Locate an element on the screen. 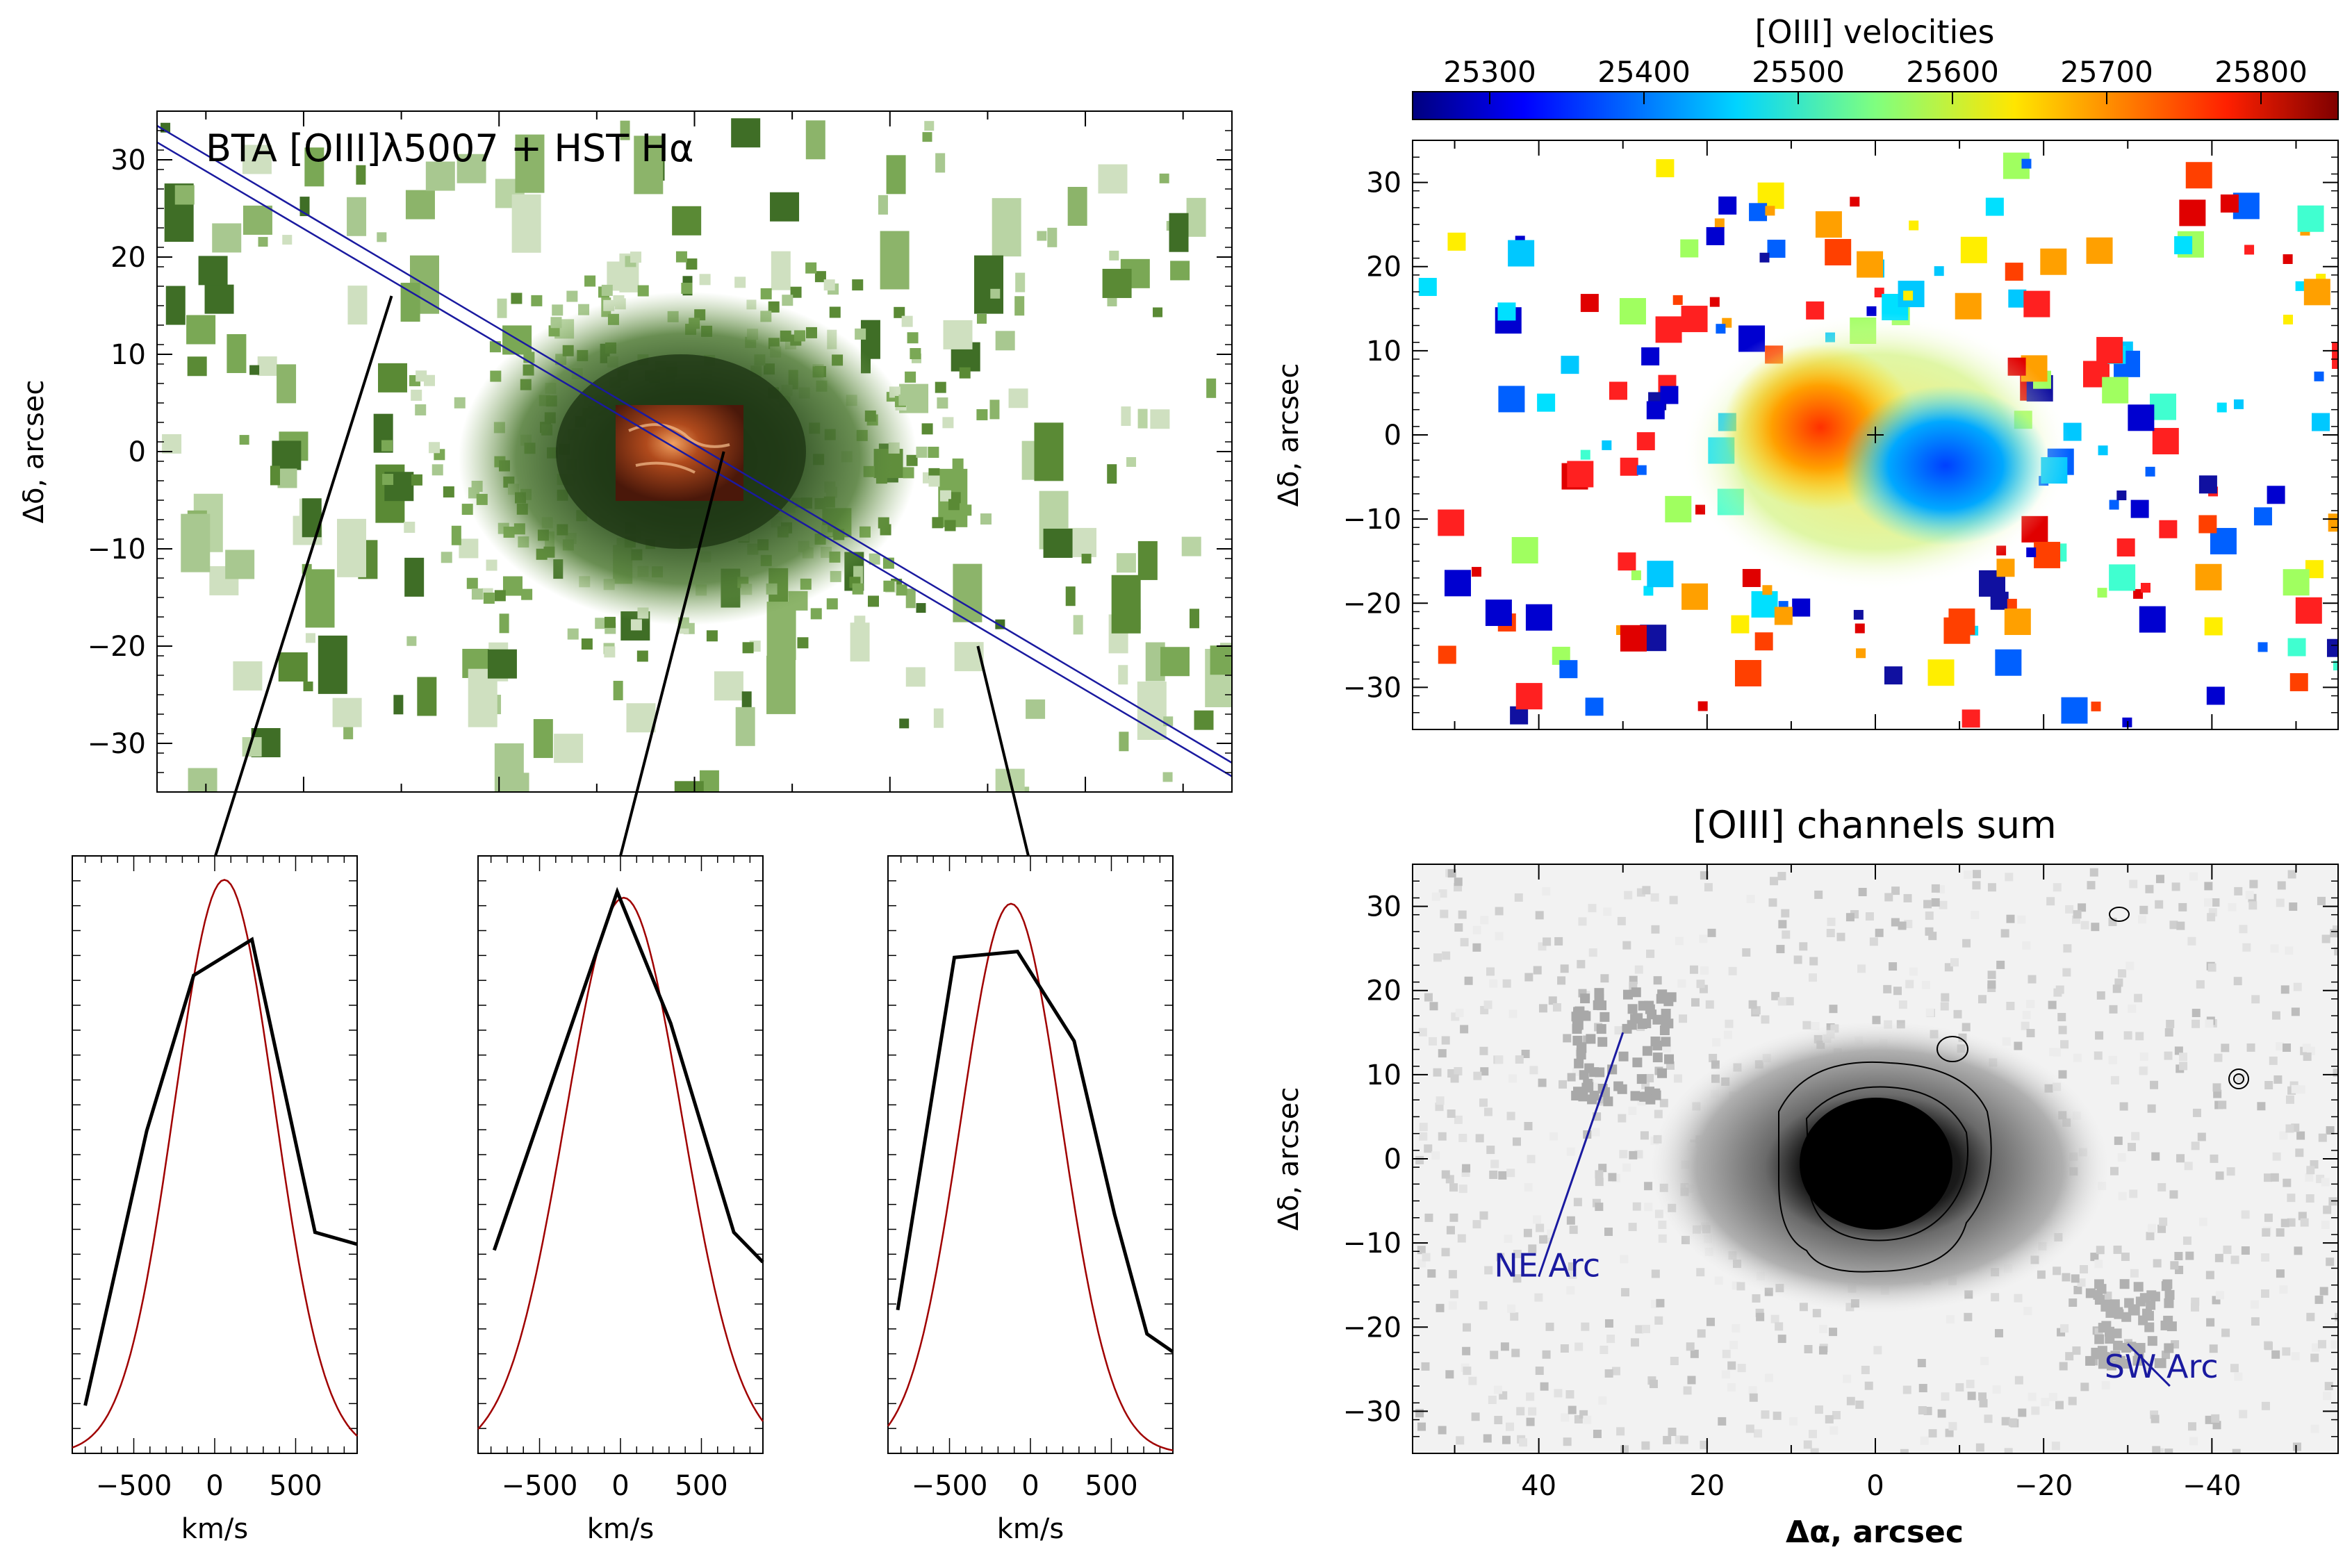  green-map-title: BTA [OIII]λ5007 + HST Hα is located at coordinates (450, 148).